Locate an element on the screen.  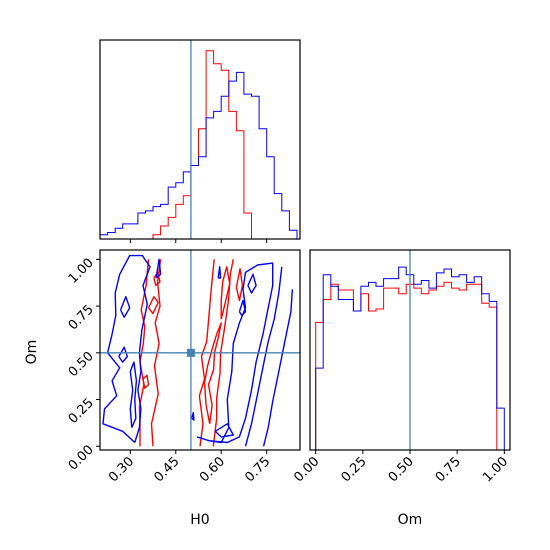
om-marginal-tick-label: 0.75 is located at coordinates (448, 469).